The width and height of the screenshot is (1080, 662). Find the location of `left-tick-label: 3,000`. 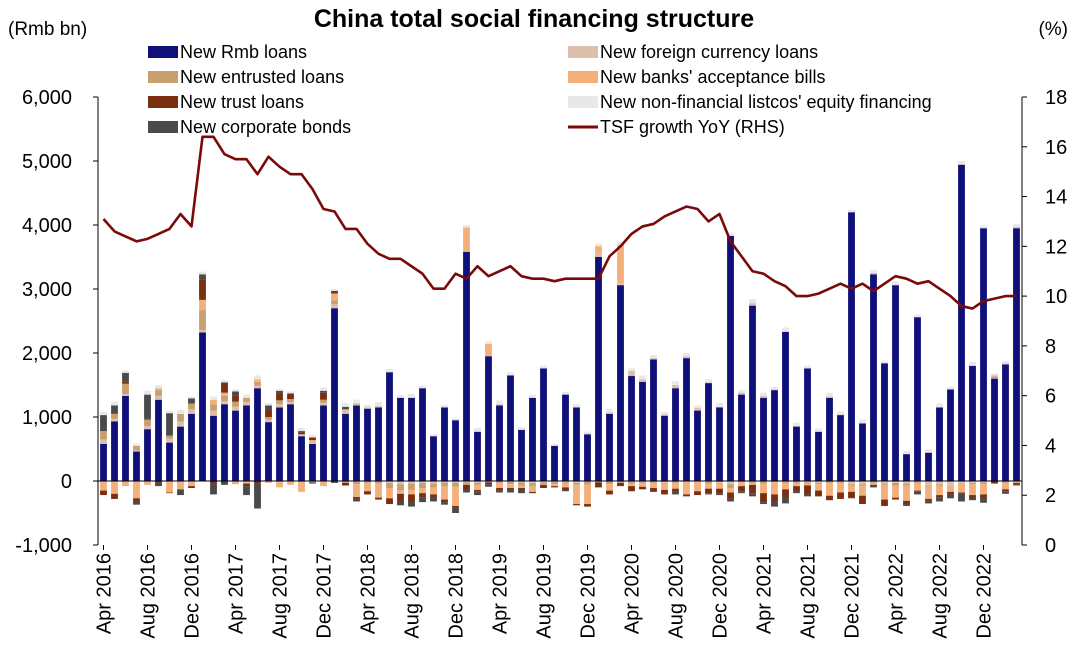

left-tick-label: 3,000 is located at coordinates (47, 290).